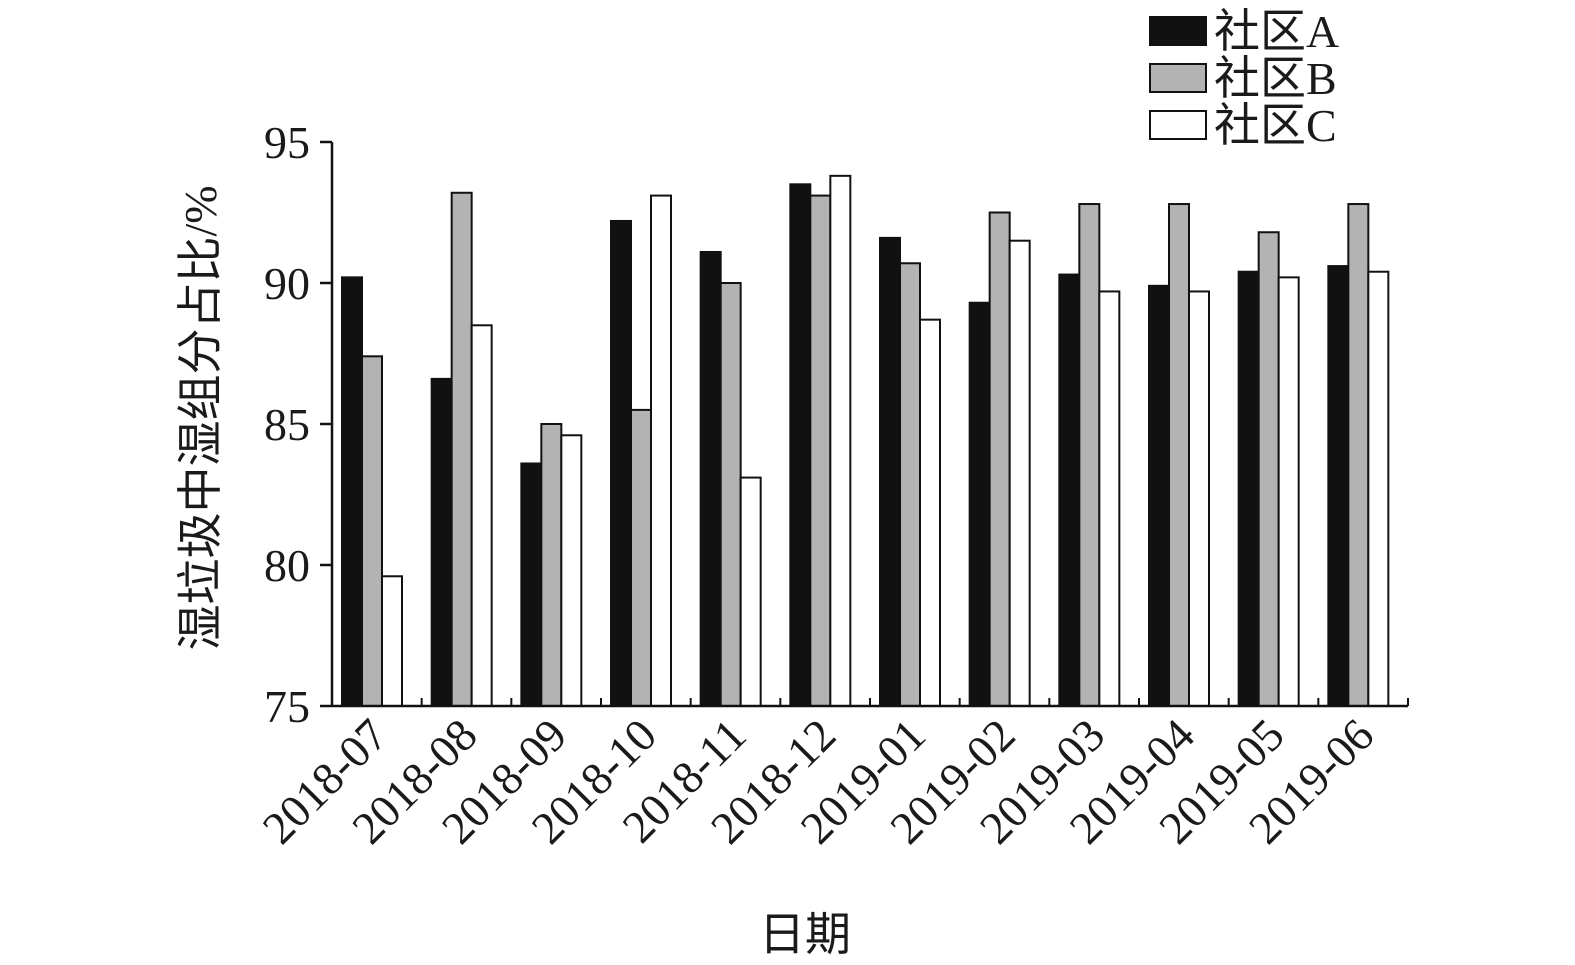 The width and height of the screenshot is (1575, 965). What do you see at coordinates (840, 440) in the screenshot?
I see `bar-2018-12-社区C` at bounding box center [840, 440].